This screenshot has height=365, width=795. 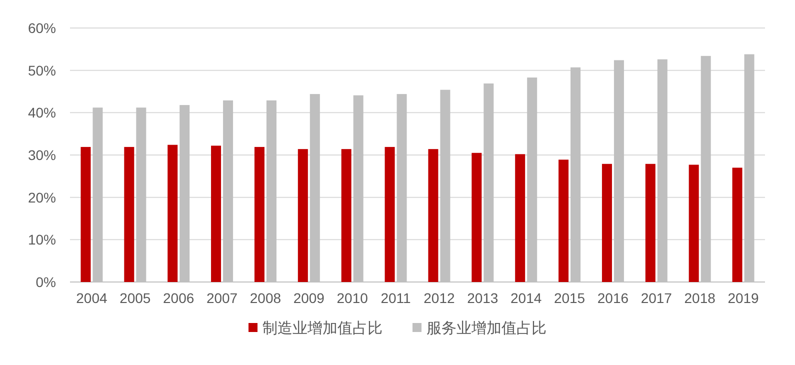 What do you see at coordinates (309, 298) in the screenshot?
I see `x-tick-label: 2009` at bounding box center [309, 298].